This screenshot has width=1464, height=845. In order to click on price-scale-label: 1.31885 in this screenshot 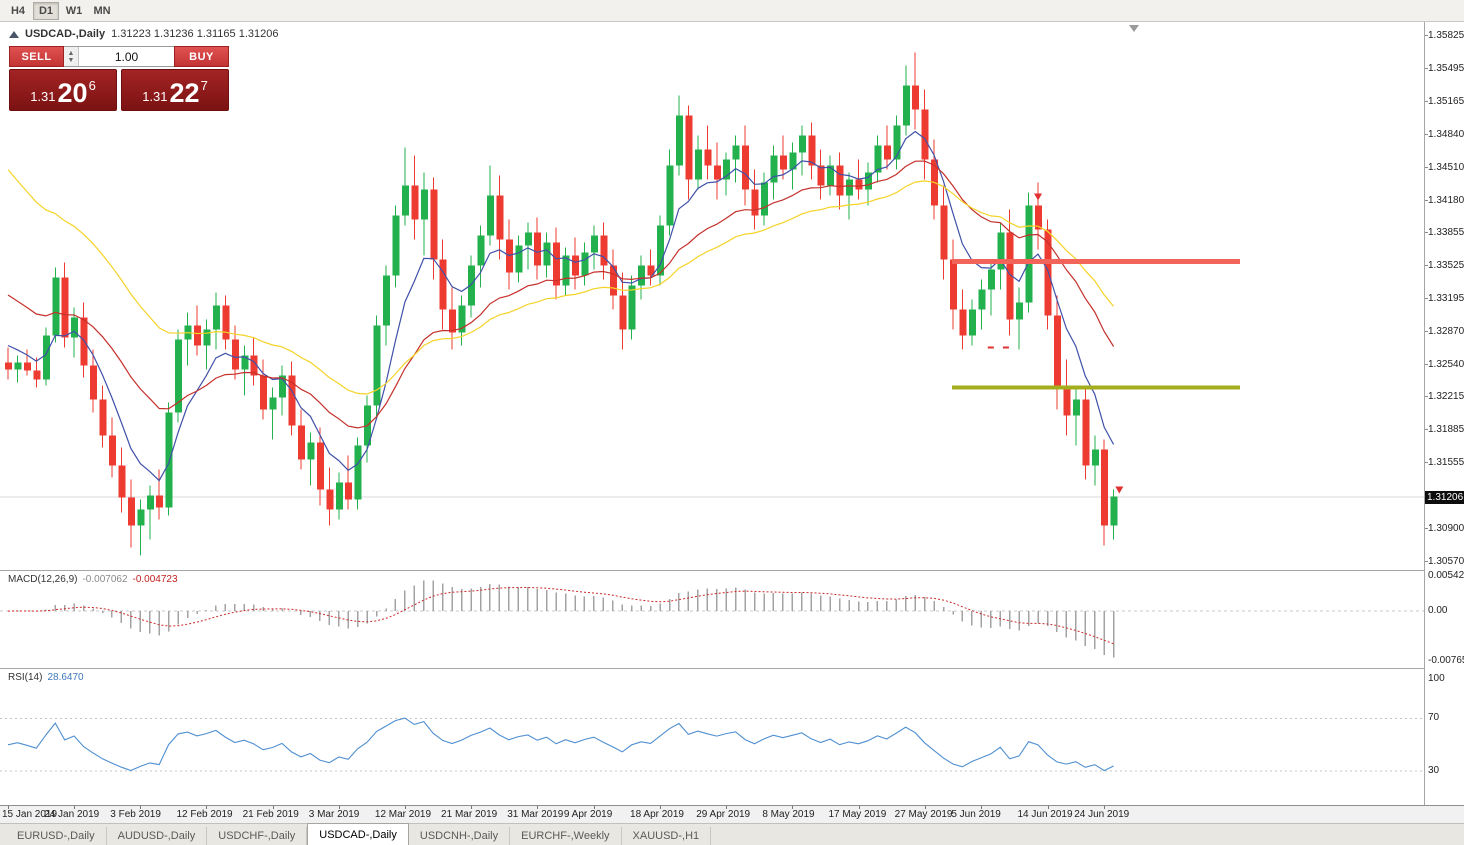, I will do `click(1446, 429)`.